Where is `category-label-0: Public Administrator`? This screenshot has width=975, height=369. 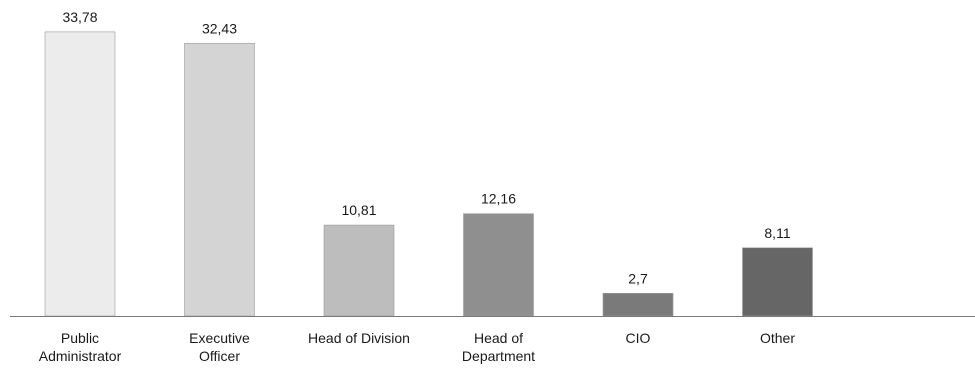 category-label-0: Public Administrator is located at coordinates (80, 347).